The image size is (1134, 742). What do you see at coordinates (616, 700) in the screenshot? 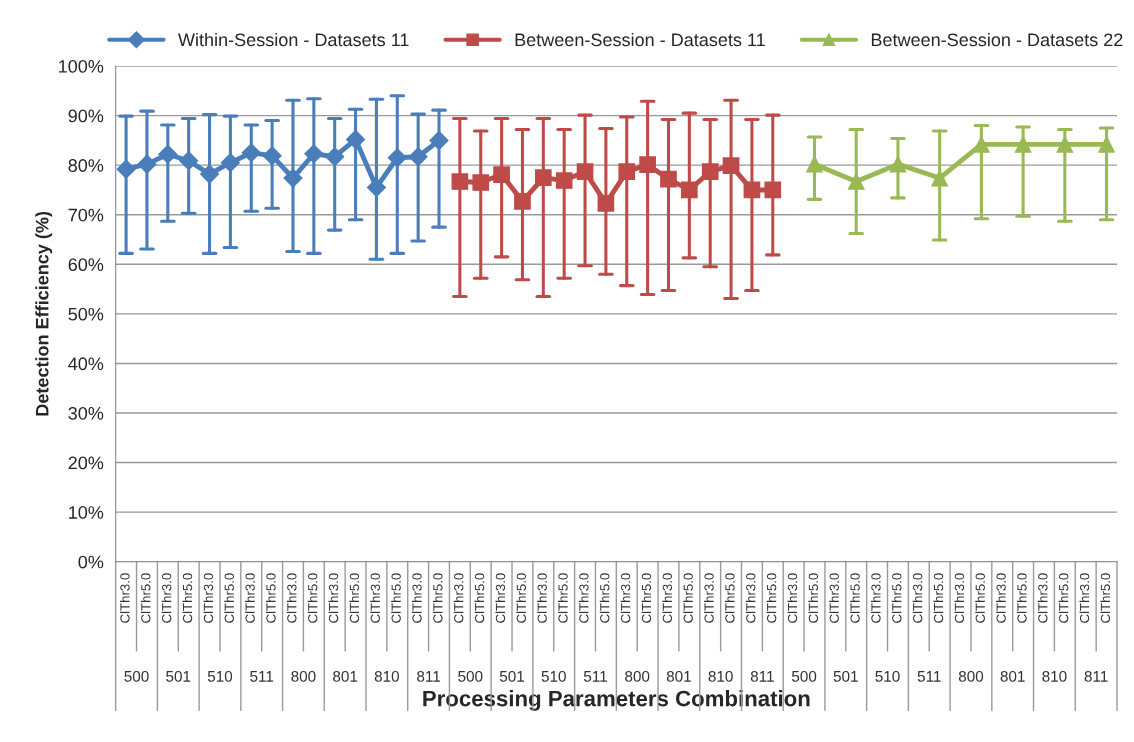
I see `x-axis-title: Processing Parameters Combination` at bounding box center [616, 700].